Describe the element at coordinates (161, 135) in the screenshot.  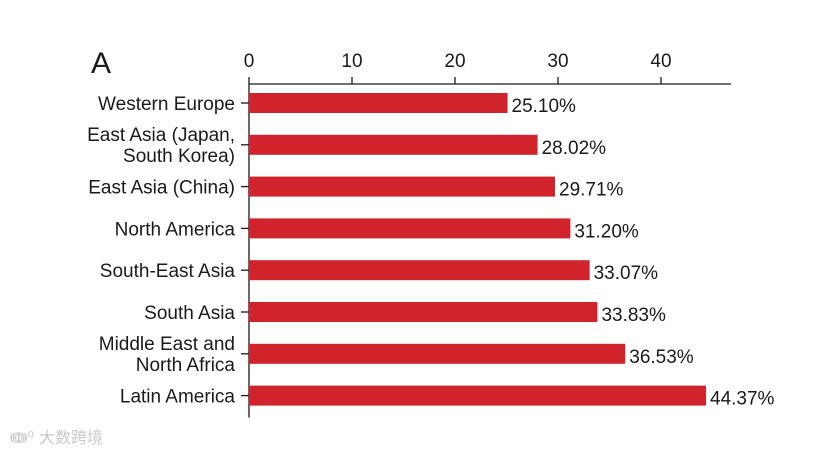
I see `category-label: East Asia (Japan,` at that location.